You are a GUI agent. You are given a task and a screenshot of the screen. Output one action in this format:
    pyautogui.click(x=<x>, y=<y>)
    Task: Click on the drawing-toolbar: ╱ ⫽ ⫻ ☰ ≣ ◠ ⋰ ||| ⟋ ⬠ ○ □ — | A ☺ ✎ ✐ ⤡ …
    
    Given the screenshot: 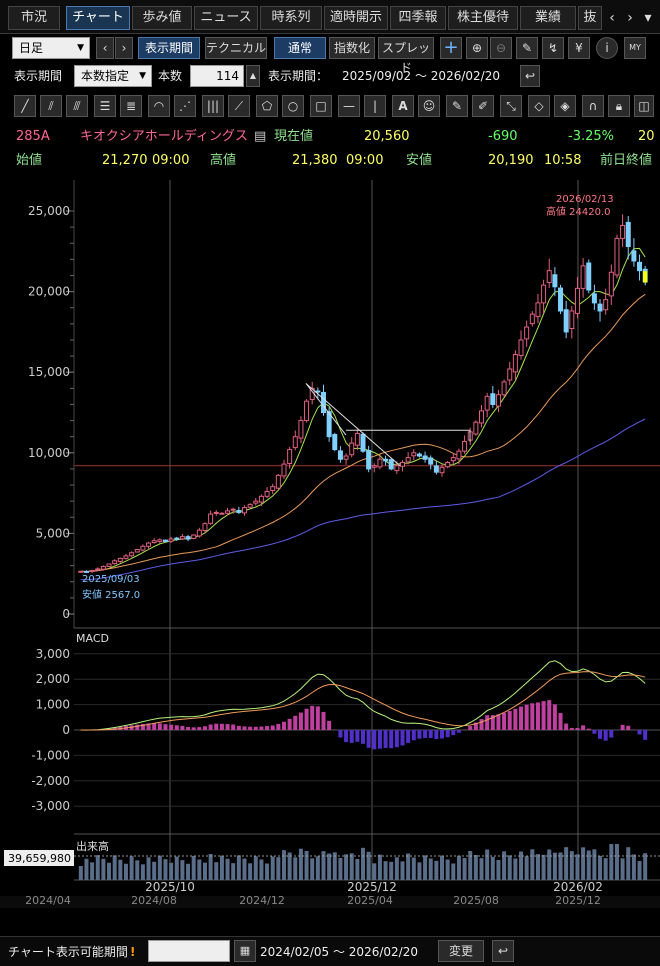 What is the action you would take?
    pyautogui.click(x=330, y=107)
    